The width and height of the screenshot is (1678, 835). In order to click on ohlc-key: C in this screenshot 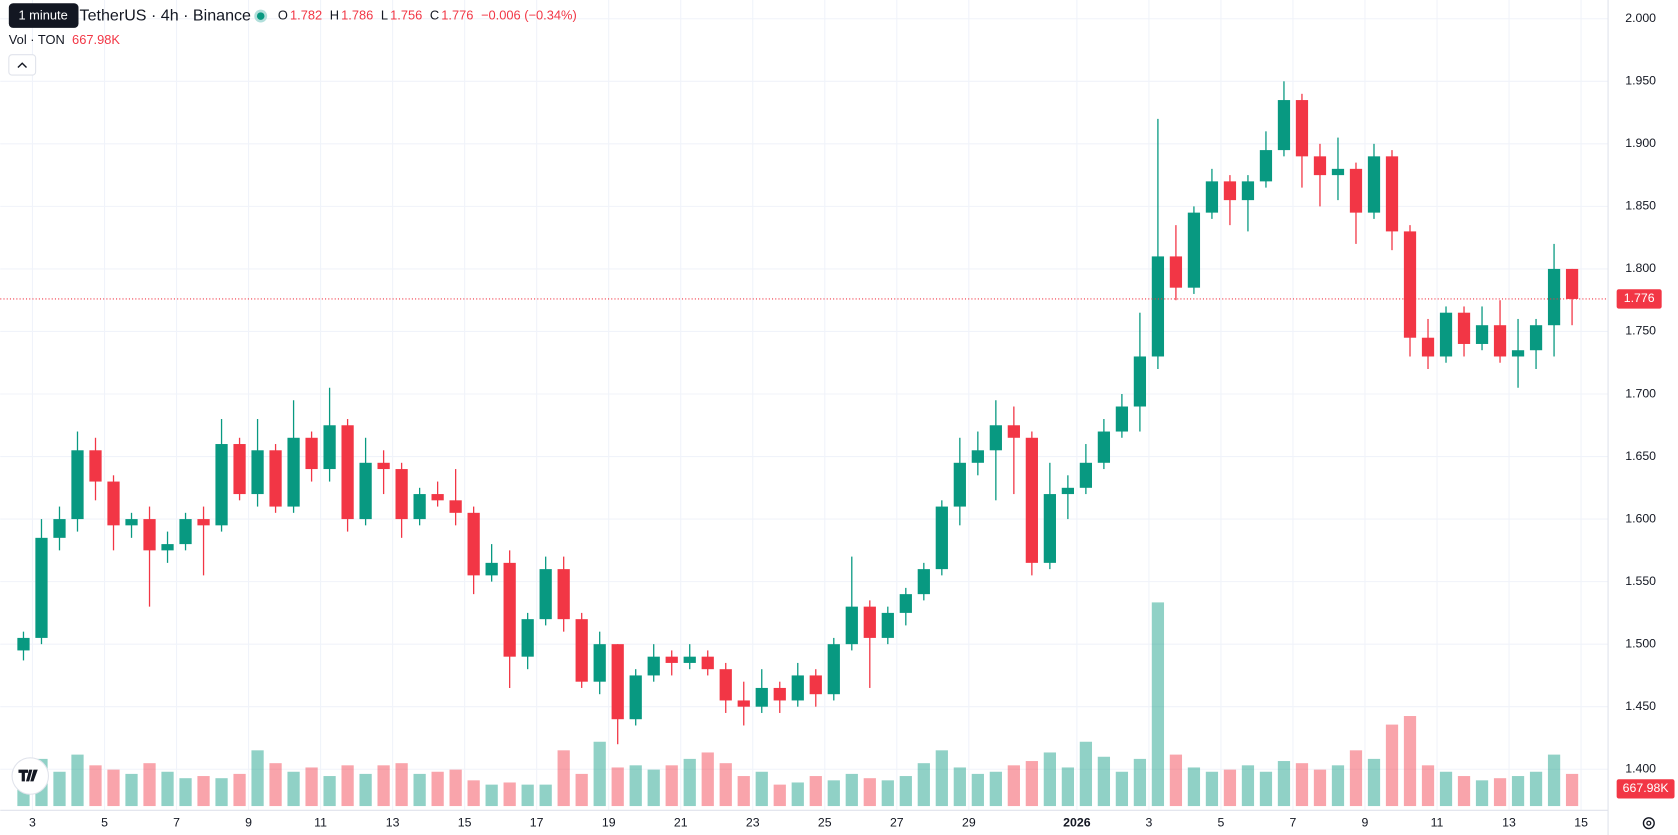, I will do `click(434, 14)`.